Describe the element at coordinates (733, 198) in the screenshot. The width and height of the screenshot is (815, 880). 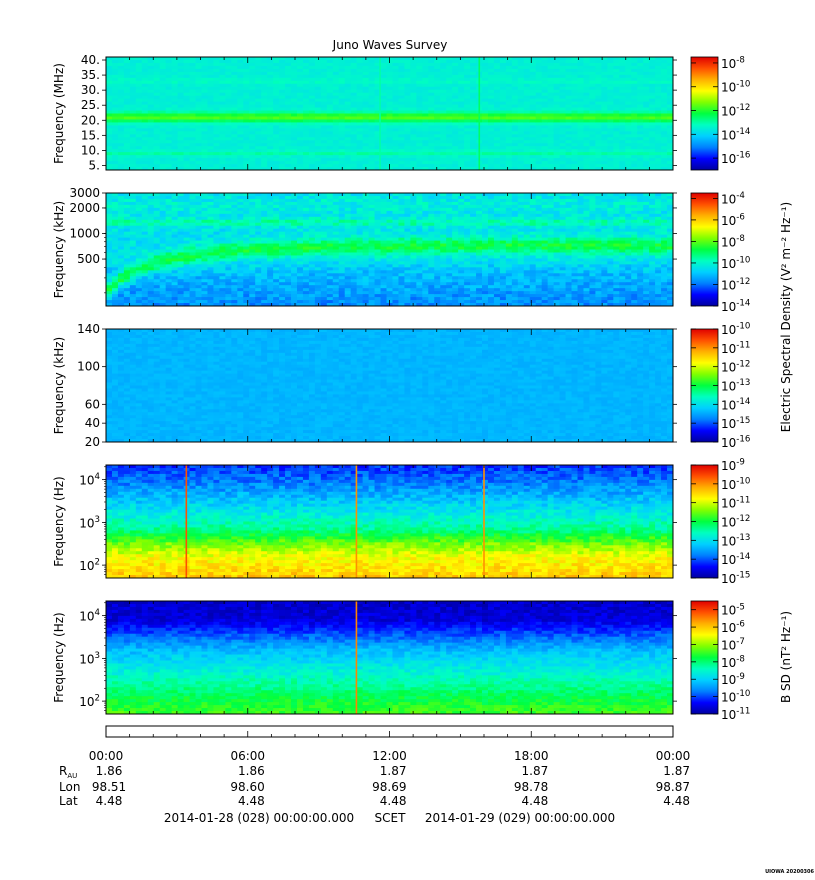
I see `colorbar-tick-label: 10⁻⁴` at that location.